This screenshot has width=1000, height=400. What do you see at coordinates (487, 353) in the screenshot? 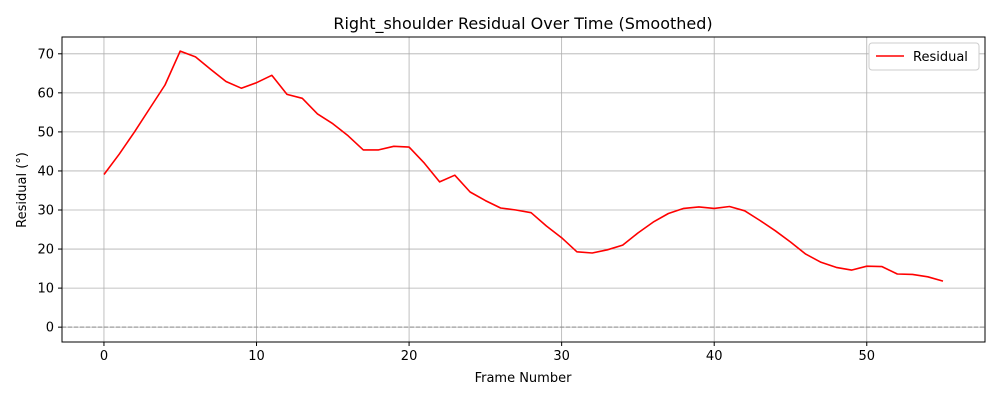
I see `x-axis-ticks: 0 10 20 30 40 50` at bounding box center [487, 353].